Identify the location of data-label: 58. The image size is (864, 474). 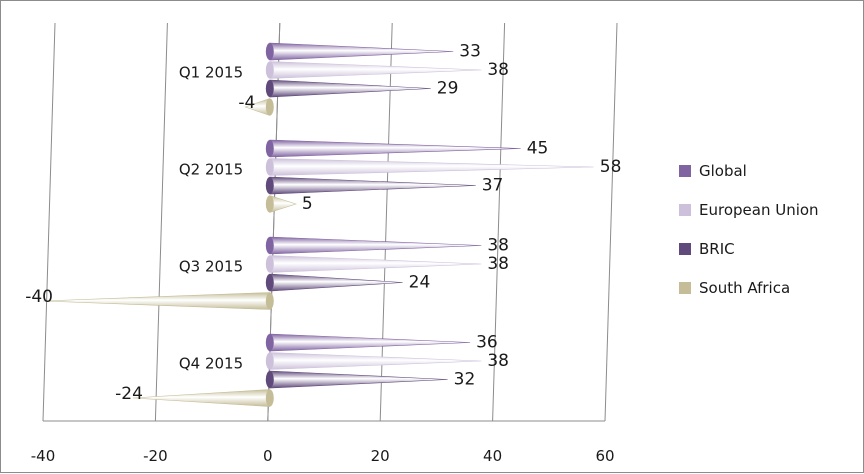
(611, 167).